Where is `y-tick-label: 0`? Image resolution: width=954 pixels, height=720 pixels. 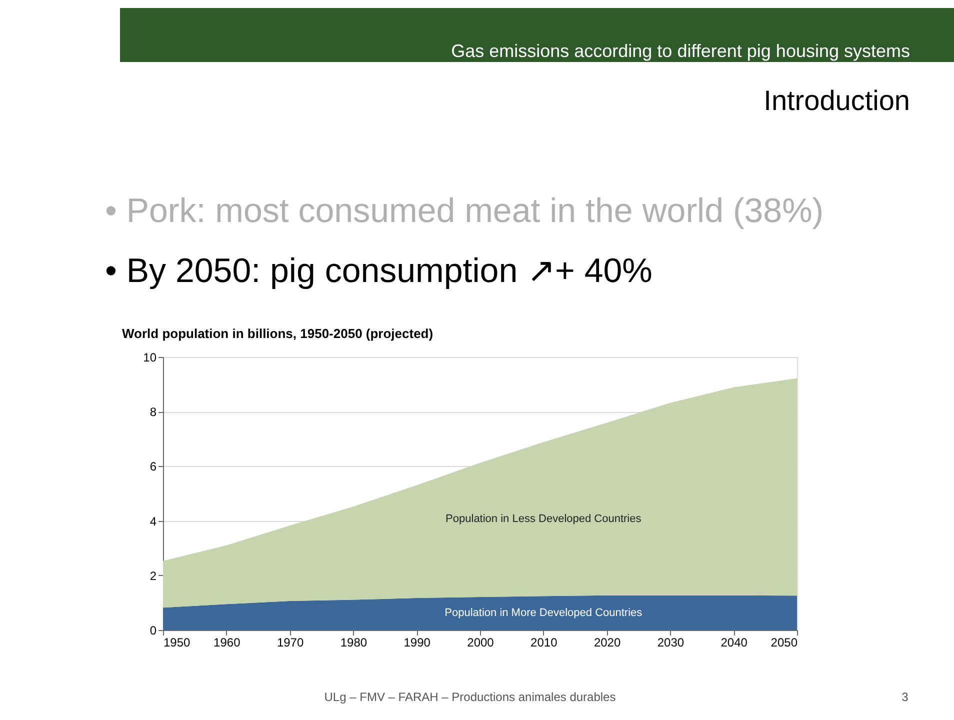 y-tick-label: 0 is located at coordinates (153, 631).